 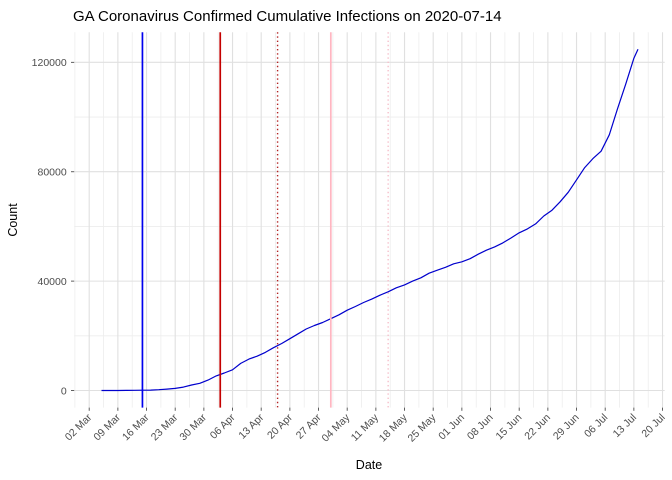 I want to click on x-tick-label: 23 Mar, so click(x=165, y=427).